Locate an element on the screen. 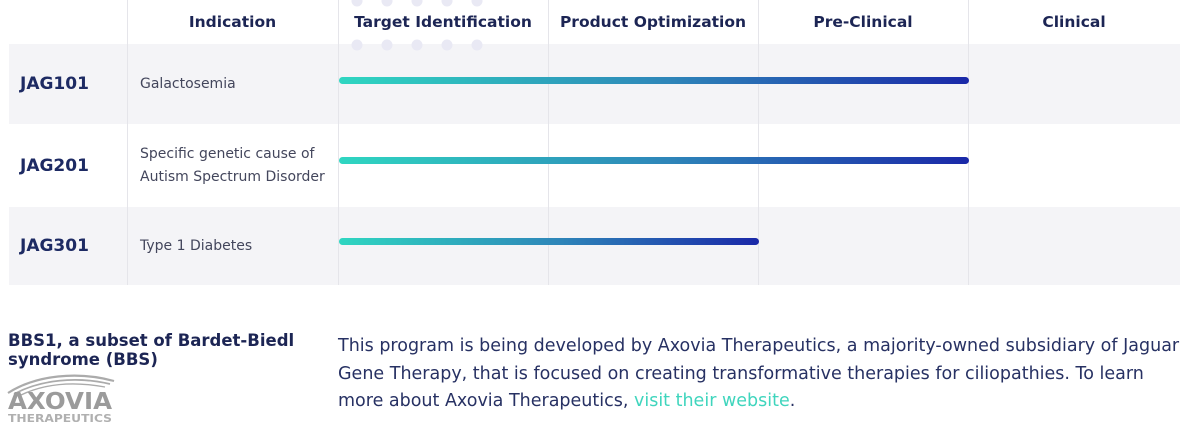  indication-cell: Galactosemia is located at coordinates (188, 83).